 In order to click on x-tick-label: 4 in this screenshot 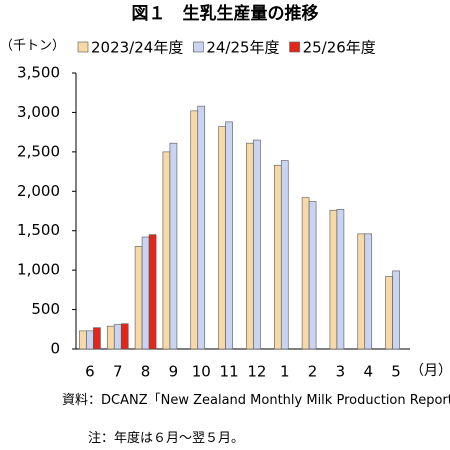, I will do `click(368, 372)`.